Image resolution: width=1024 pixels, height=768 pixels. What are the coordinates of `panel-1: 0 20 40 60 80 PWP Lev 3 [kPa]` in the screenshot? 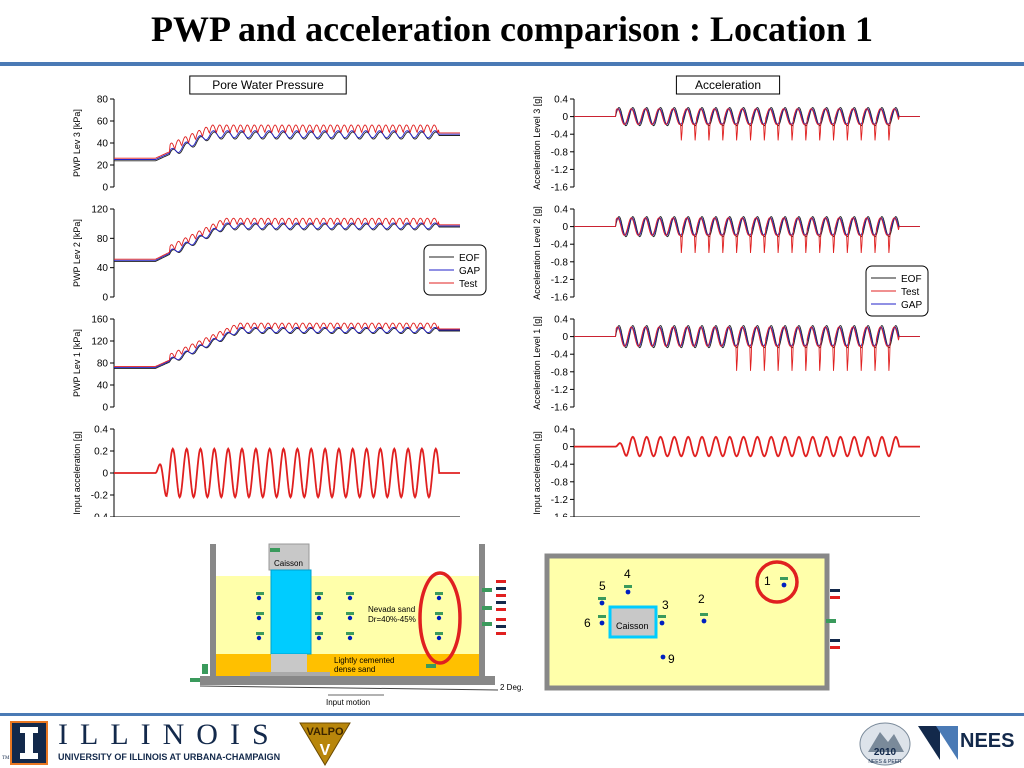 It's located at (266, 144).